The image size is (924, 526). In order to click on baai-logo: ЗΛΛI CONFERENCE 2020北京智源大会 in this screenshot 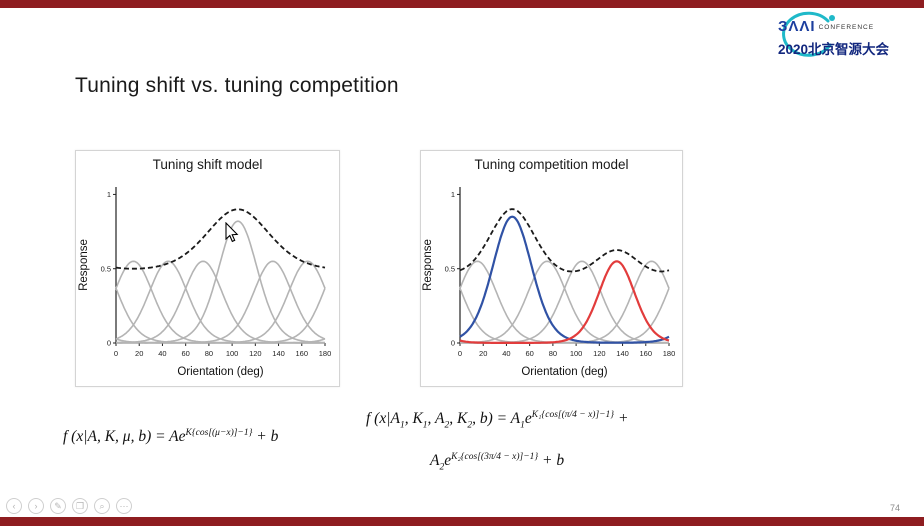, I will do `click(847, 38)`.